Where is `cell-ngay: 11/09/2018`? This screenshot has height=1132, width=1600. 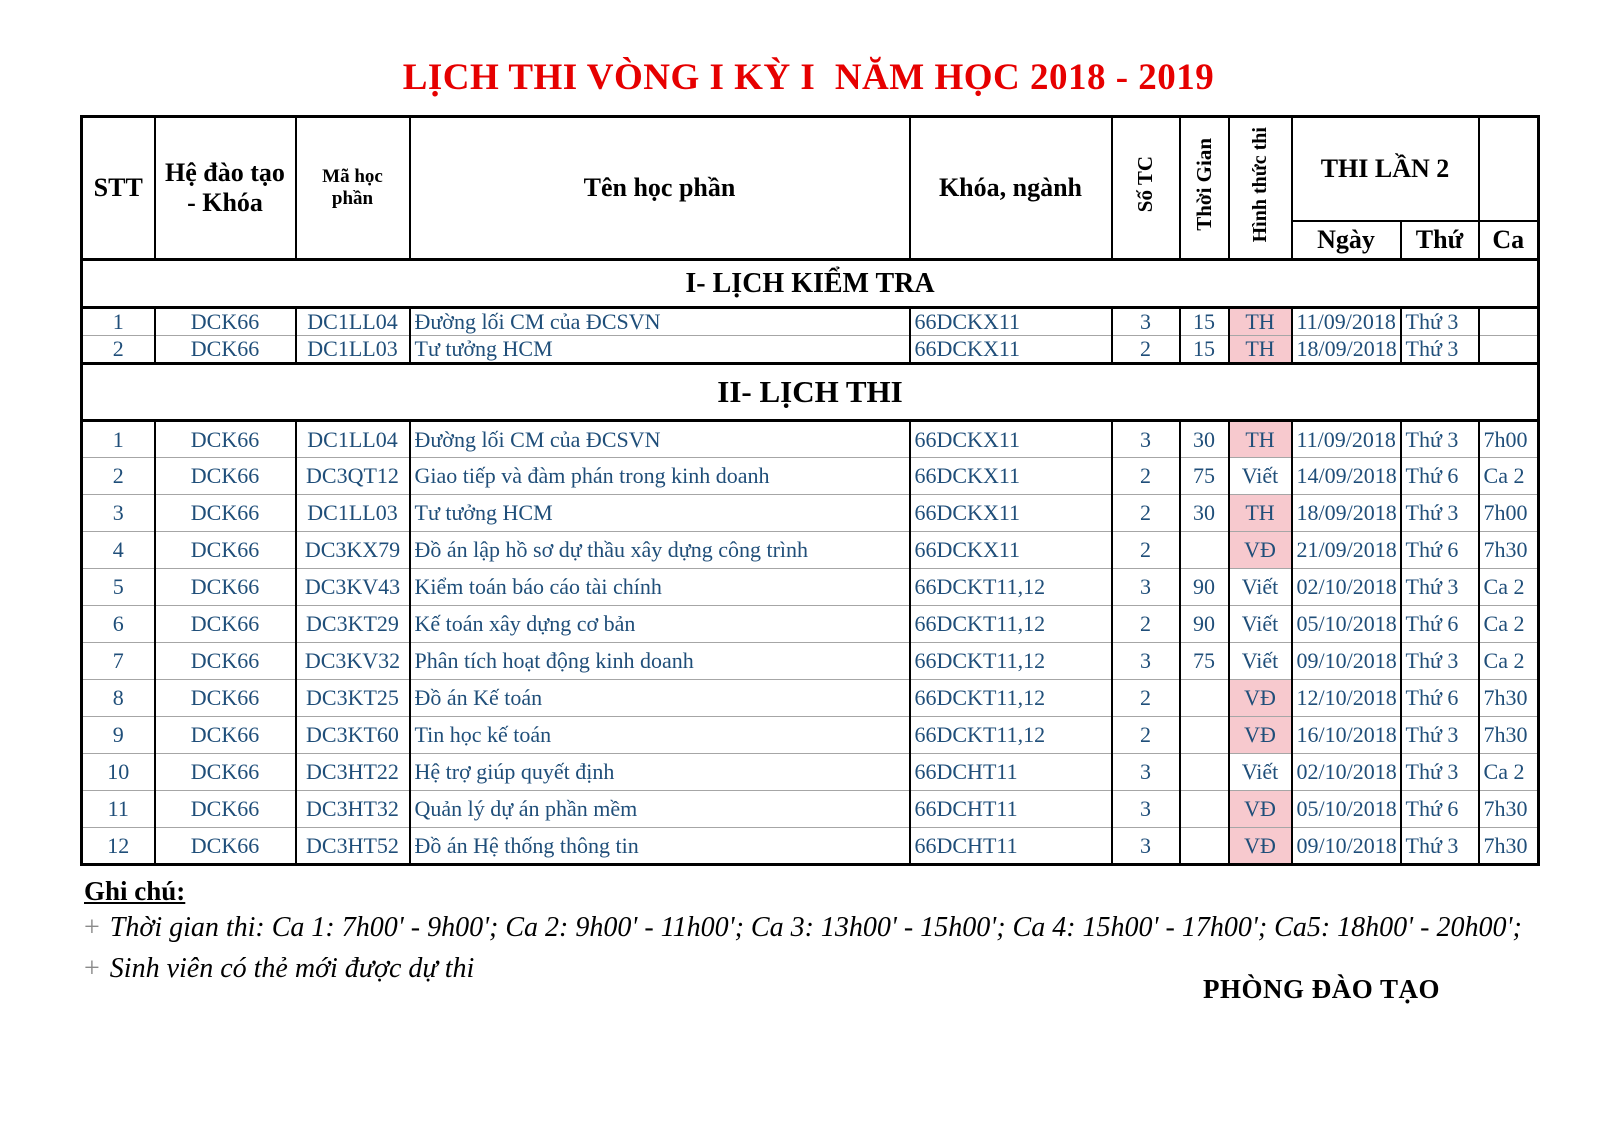 cell-ngay: 11/09/2018 is located at coordinates (1346, 321).